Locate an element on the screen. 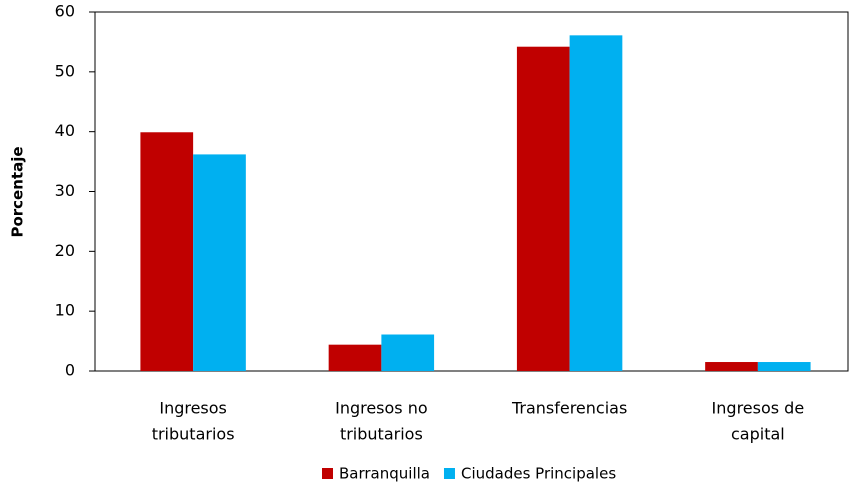 This screenshot has width=850, height=490. x-tick-label: Ingresos no is located at coordinates (381, 408).